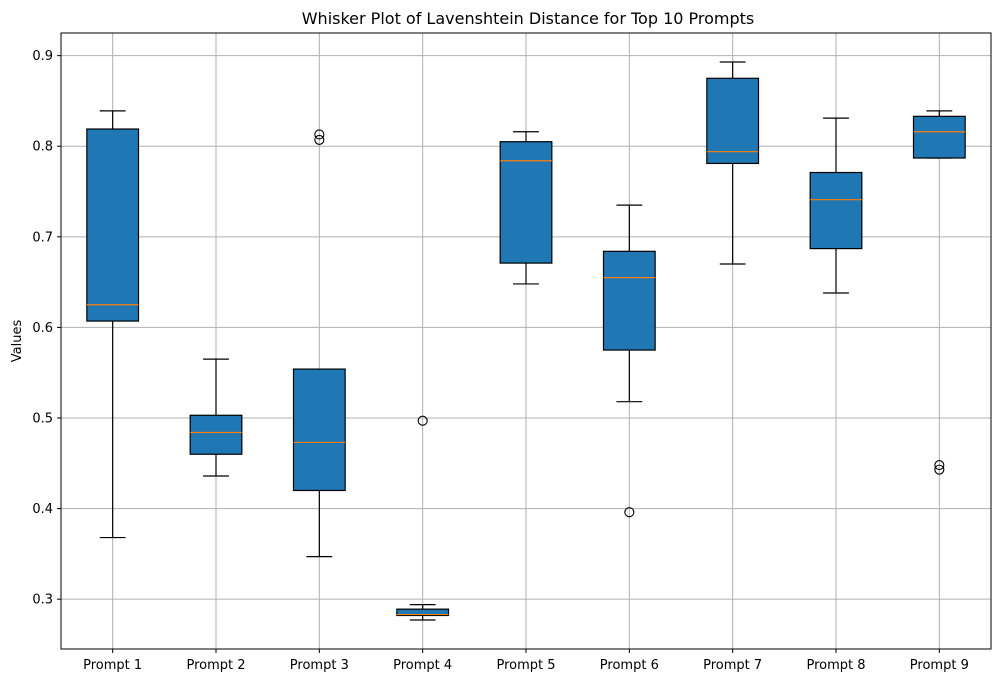 This screenshot has height=682, width=1001. What do you see at coordinates (112, 665) in the screenshot?
I see `x-tick-label: Prompt 1` at bounding box center [112, 665].